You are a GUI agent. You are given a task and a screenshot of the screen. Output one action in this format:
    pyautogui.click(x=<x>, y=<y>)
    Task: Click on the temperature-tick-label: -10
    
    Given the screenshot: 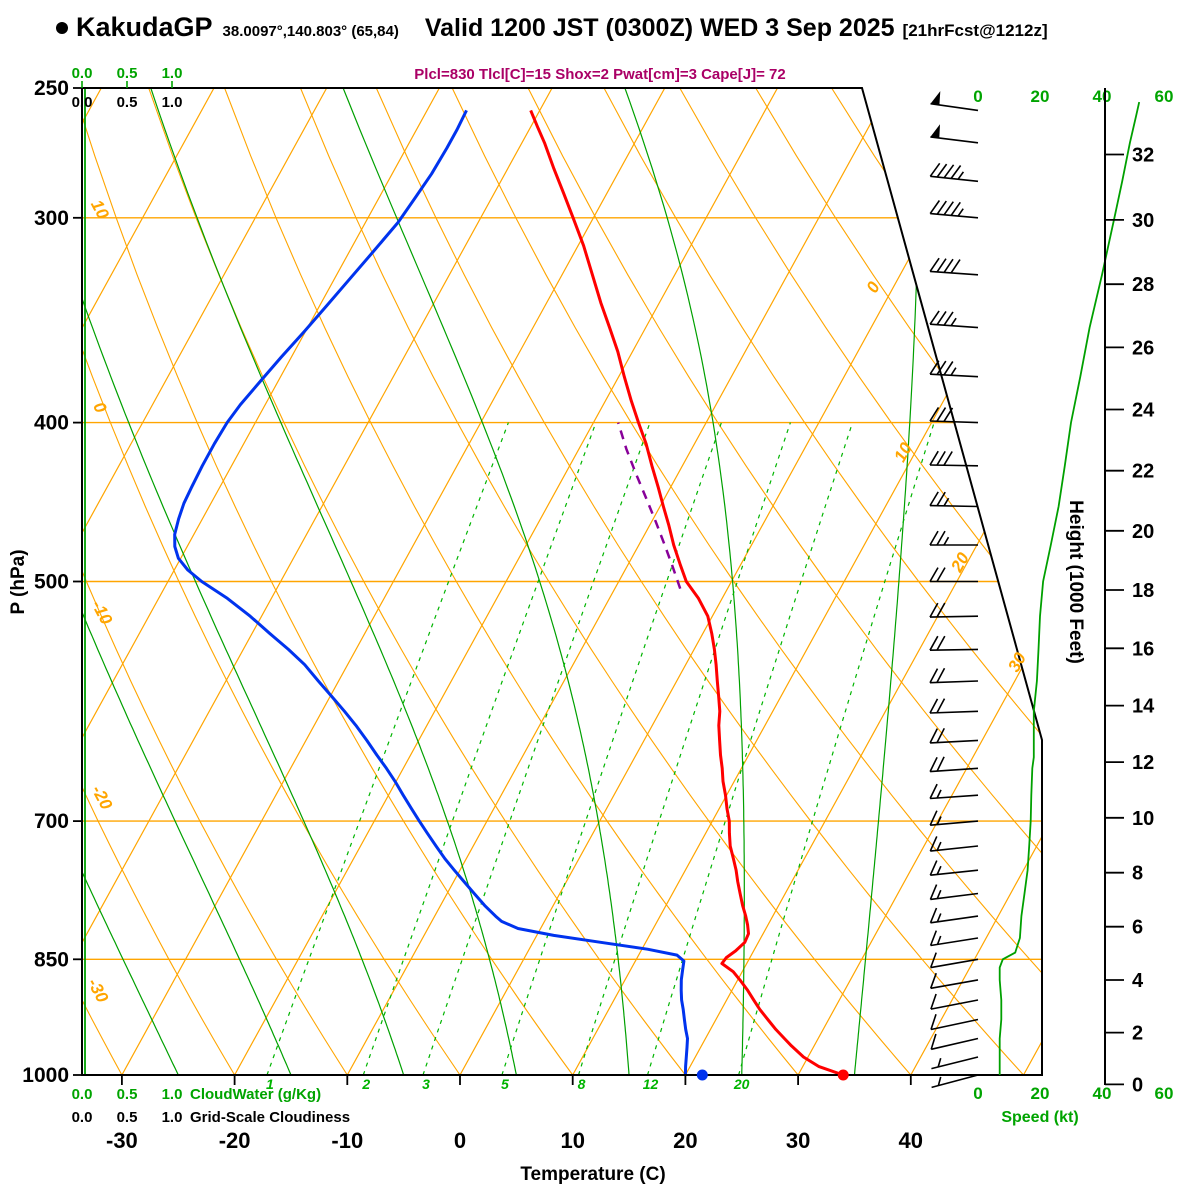 What is the action you would take?
    pyautogui.click(x=347, y=1140)
    